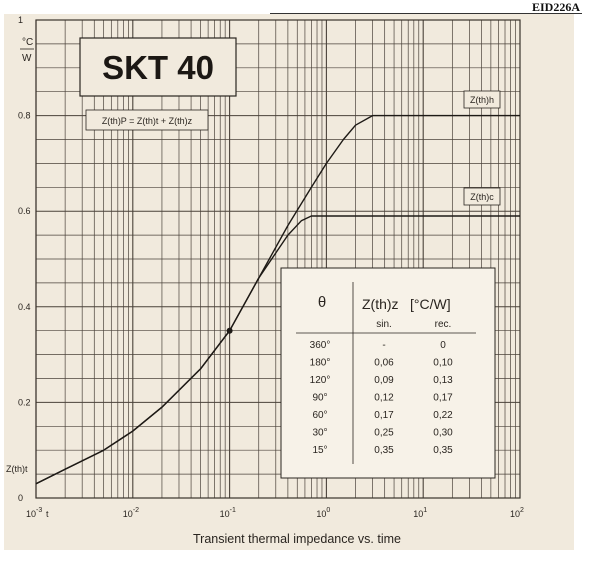 This screenshot has height=565, width=594. What do you see at coordinates (131, 513) in the screenshot?
I see `x-tick-label: 10⁻²` at bounding box center [131, 513].